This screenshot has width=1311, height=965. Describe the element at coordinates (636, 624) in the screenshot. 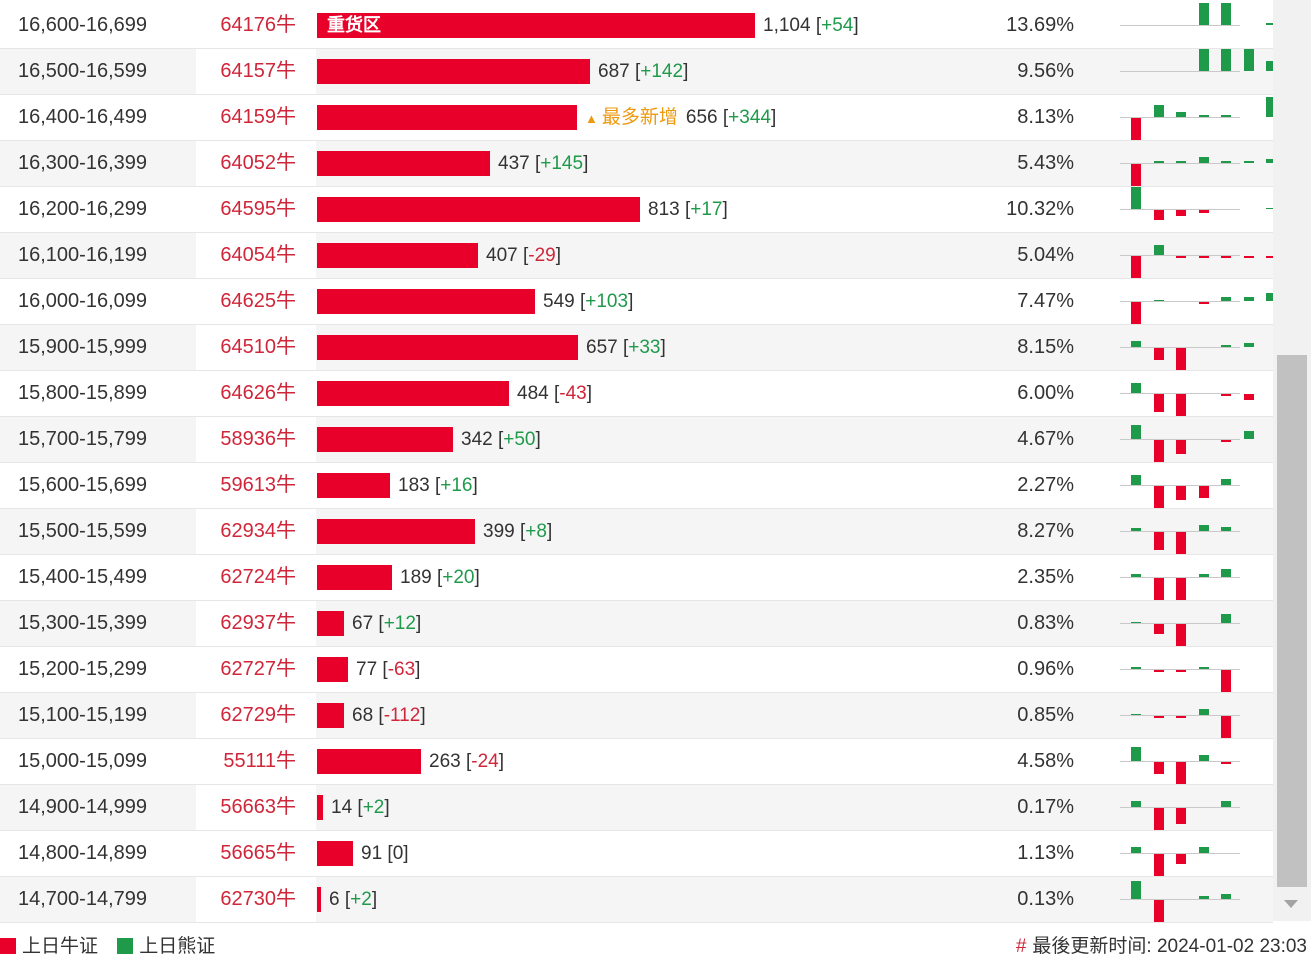

I see `table-row: 15,300-15,399 62937牛 67 [+12] 0.83%` at that location.